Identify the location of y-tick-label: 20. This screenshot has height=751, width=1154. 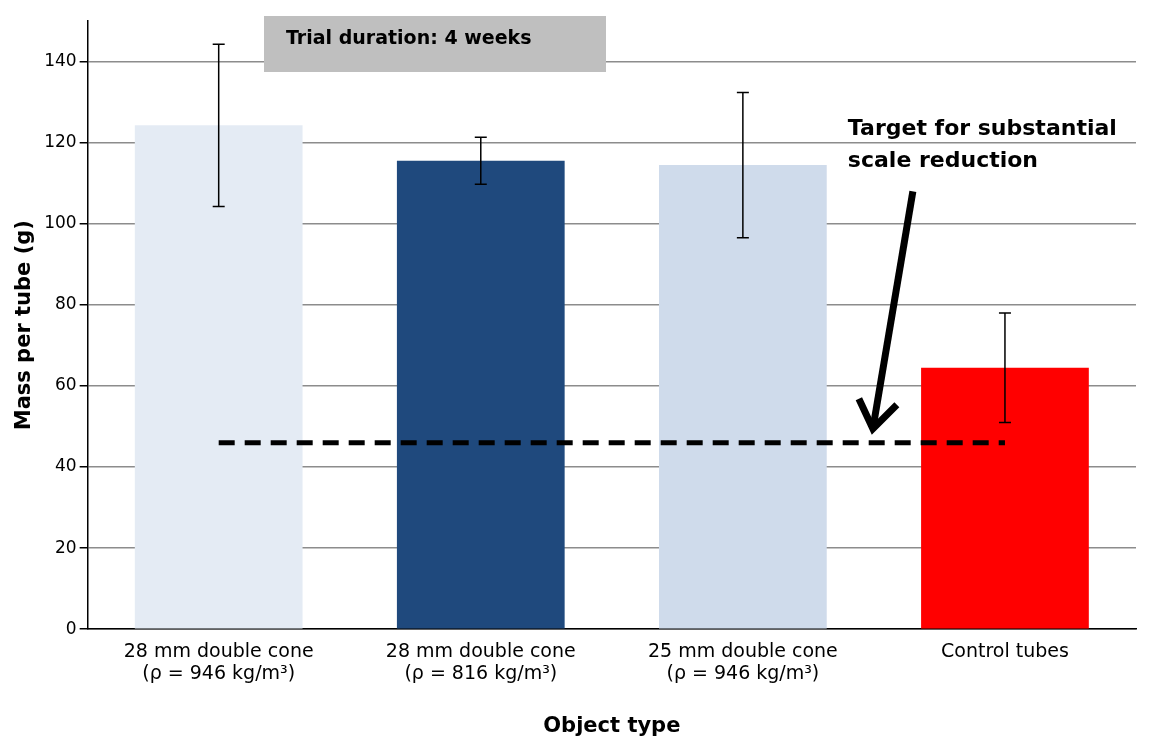
(66, 546).